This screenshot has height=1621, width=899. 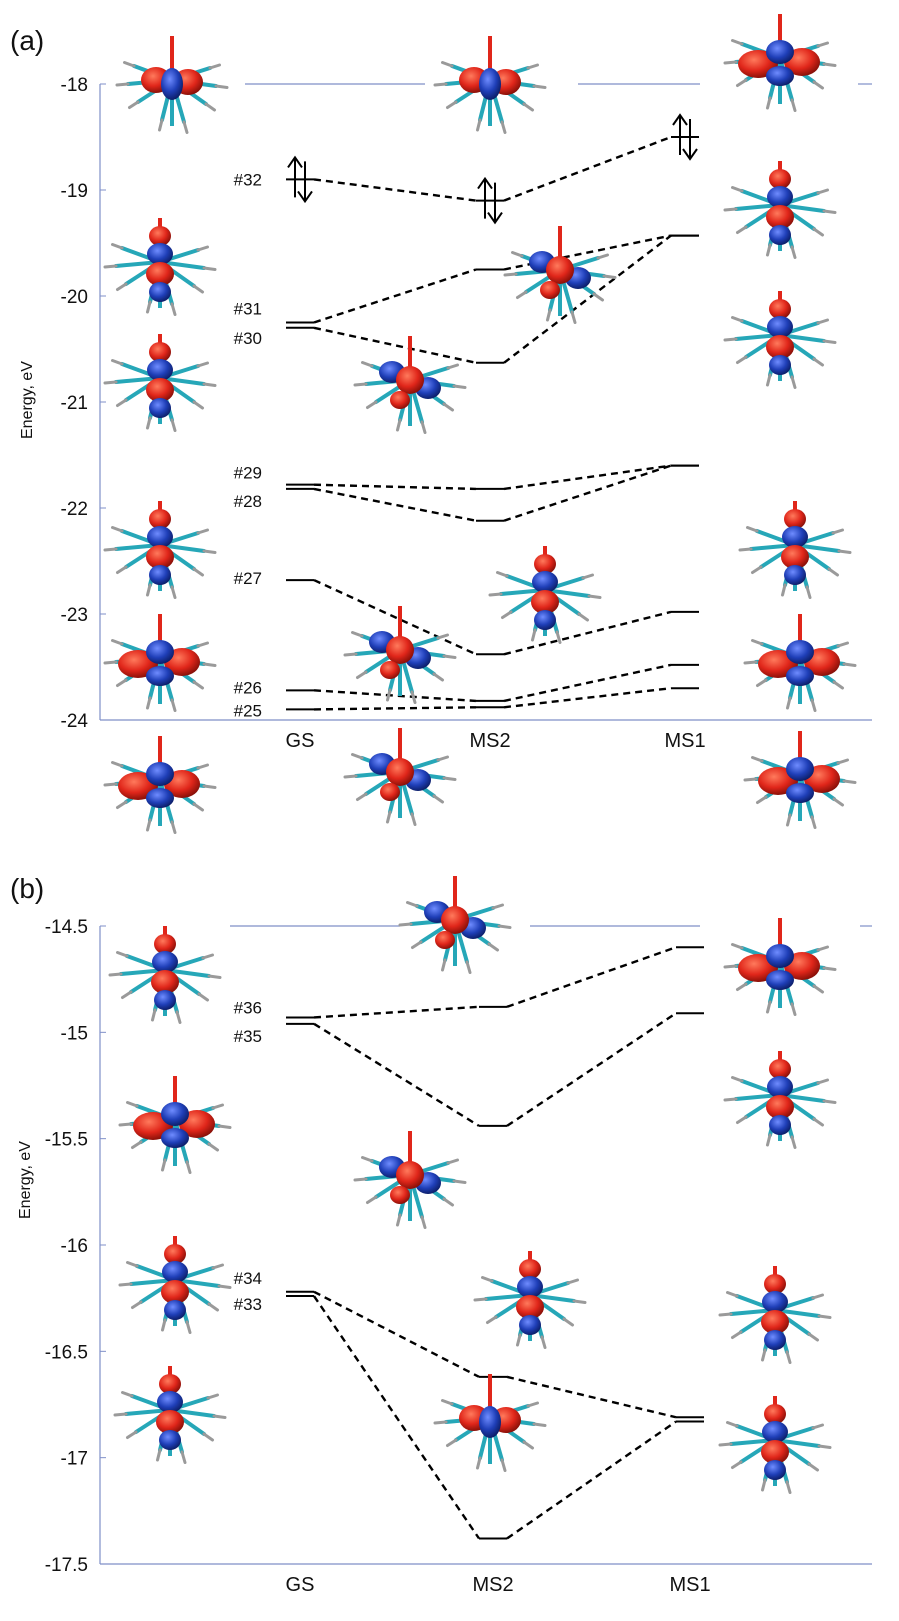 What do you see at coordinates (248, 710) in the screenshot?
I see `orbital-number-label: #25` at bounding box center [248, 710].